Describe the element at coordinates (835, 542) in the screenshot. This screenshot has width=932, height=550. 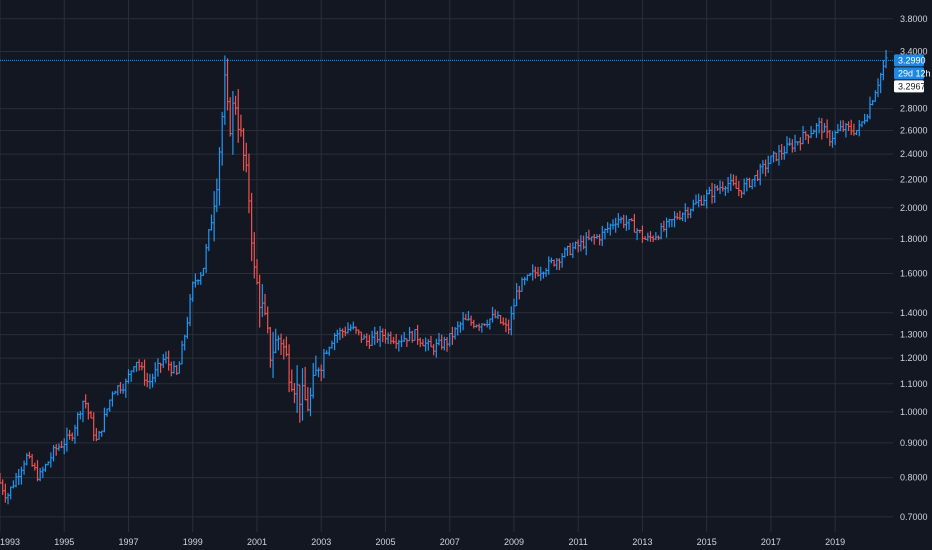
I see `x-tick-label: 2019` at that location.